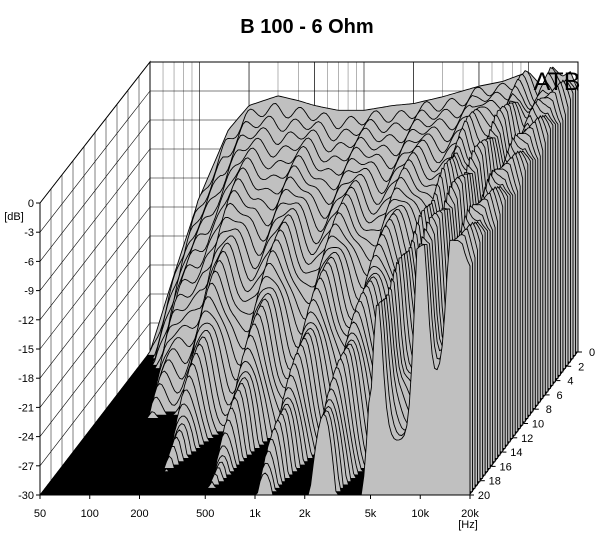 This screenshot has height=558, width=614. What do you see at coordinates (470, 514) in the screenshot?
I see `x-tick-label: 20k` at bounding box center [470, 514].